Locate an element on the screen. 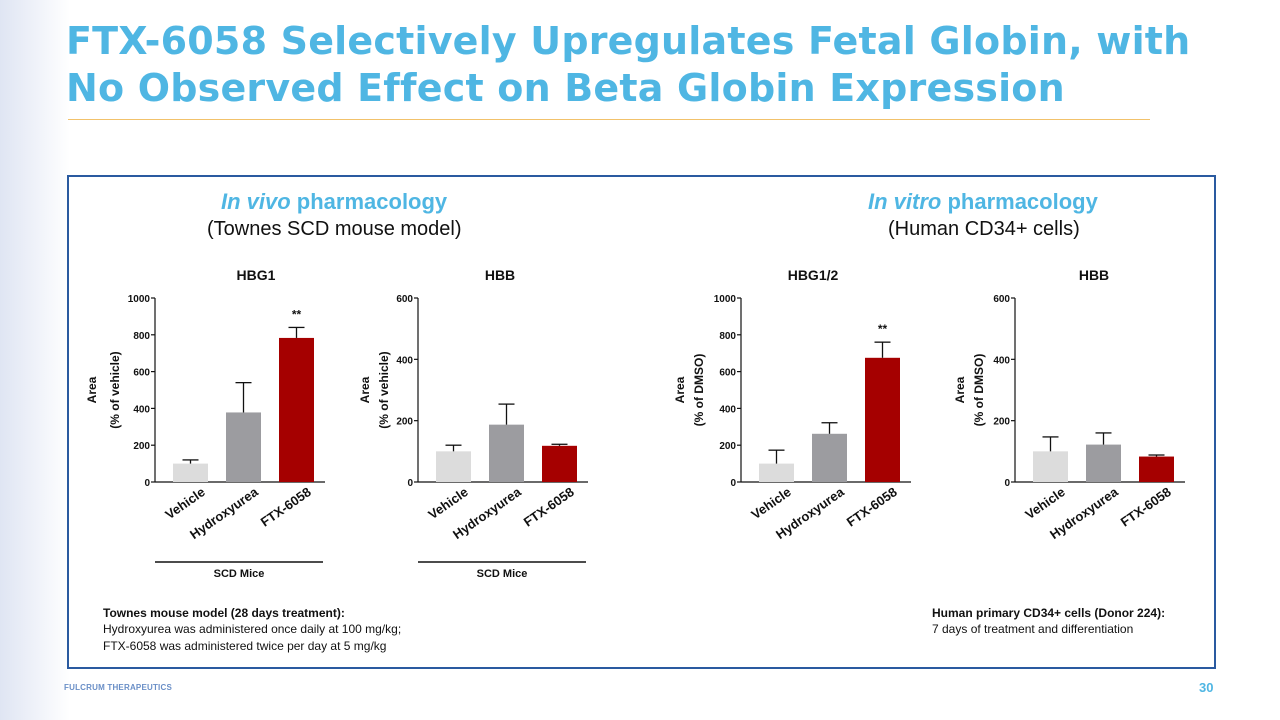 This screenshot has width=1280, height=720. chart1-category-label-2: FTX-6058 is located at coordinates (286, 506).